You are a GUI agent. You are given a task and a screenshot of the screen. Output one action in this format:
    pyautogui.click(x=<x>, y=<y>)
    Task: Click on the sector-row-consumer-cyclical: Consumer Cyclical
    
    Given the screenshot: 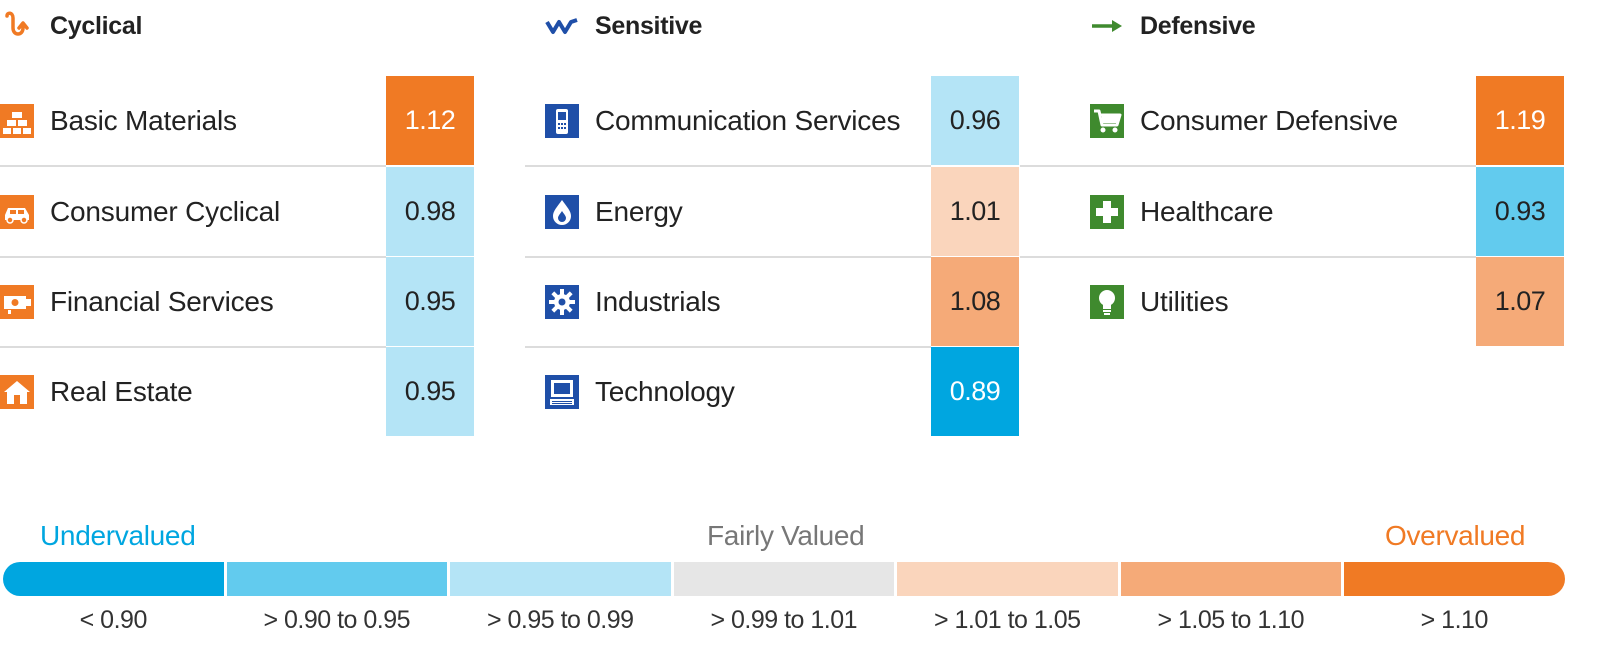 What is the action you would take?
    pyautogui.click(x=140, y=212)
    